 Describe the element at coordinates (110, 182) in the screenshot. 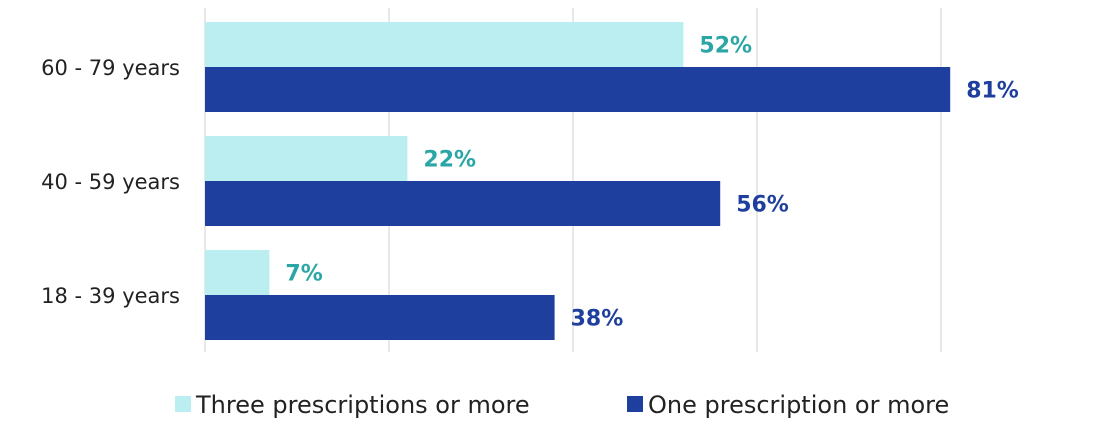

I see `category-label: 40 - 59 years` at that location.